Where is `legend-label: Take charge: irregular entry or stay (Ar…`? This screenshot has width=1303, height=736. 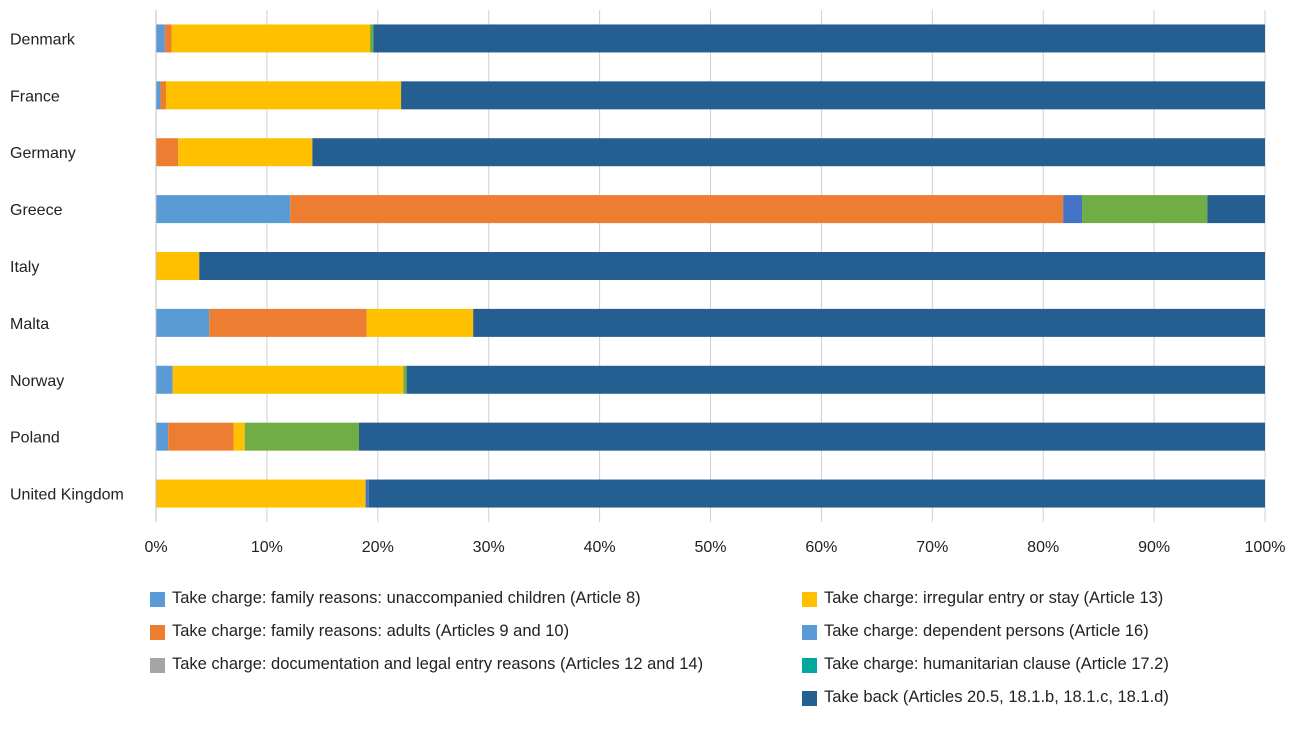
legend-label: Take charge: irregular entry or stay (Ar… is located at coordinates (994, 598).